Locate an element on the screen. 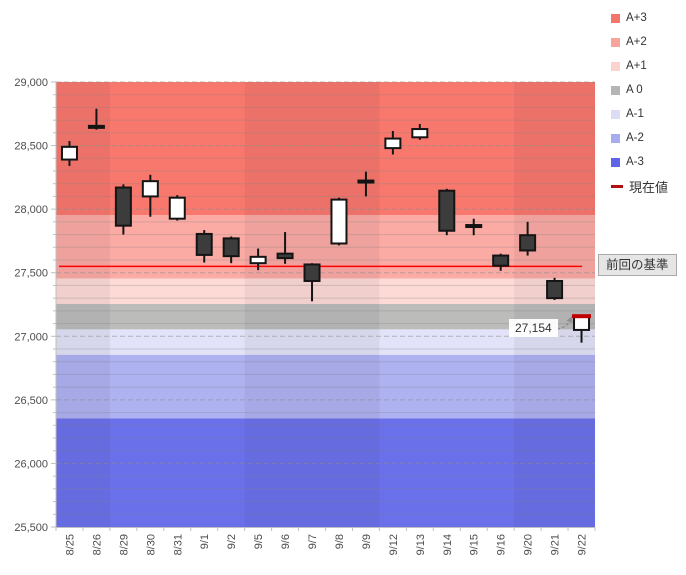 This screenshot has width=686, height=575. candle-9/15 is located at coordinates (474, 227).